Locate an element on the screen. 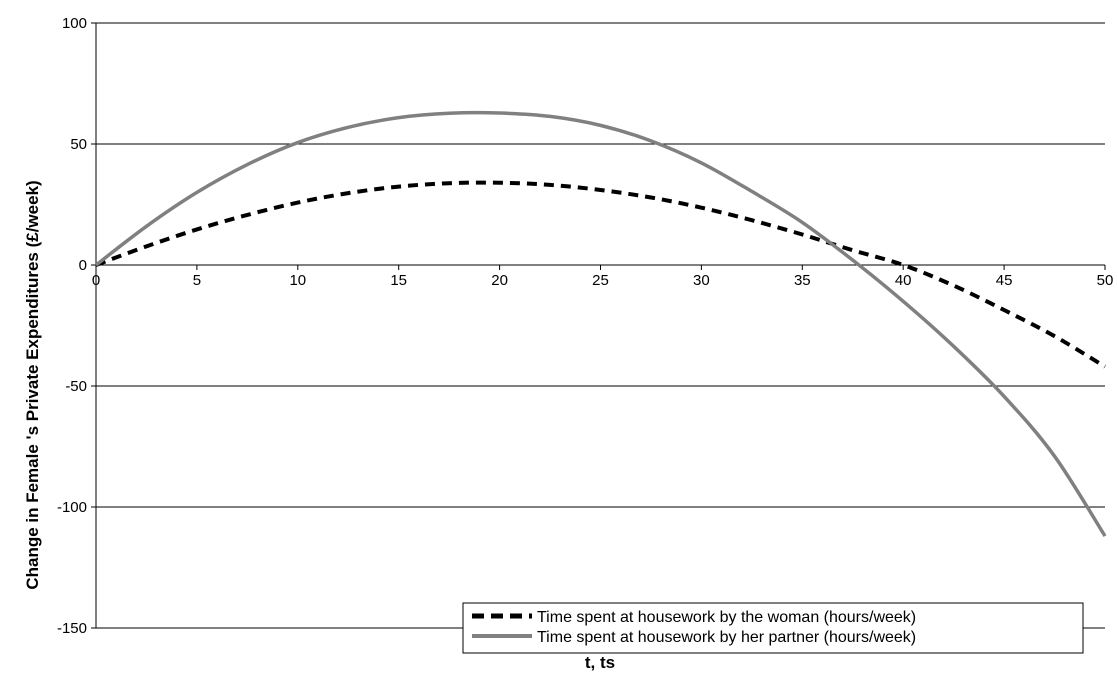 This screenshot has height=678, width=1118. legend-box is located at coordinates (773, 628).